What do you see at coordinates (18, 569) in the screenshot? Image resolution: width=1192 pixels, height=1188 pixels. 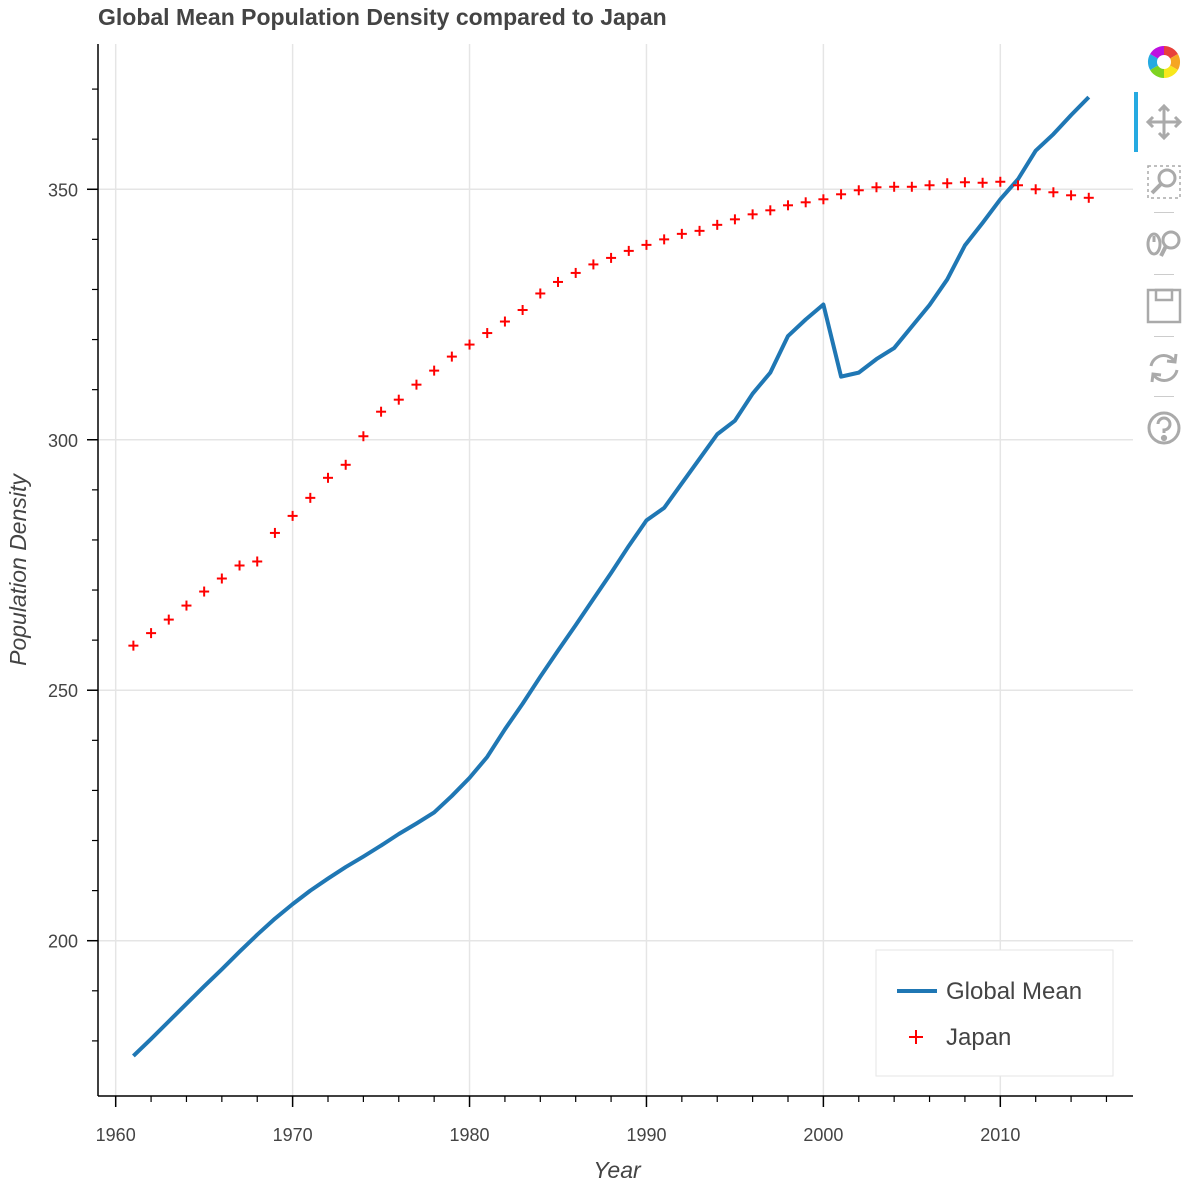 I see `y-axis-title: Population Density` at bounding box center [18, 569].